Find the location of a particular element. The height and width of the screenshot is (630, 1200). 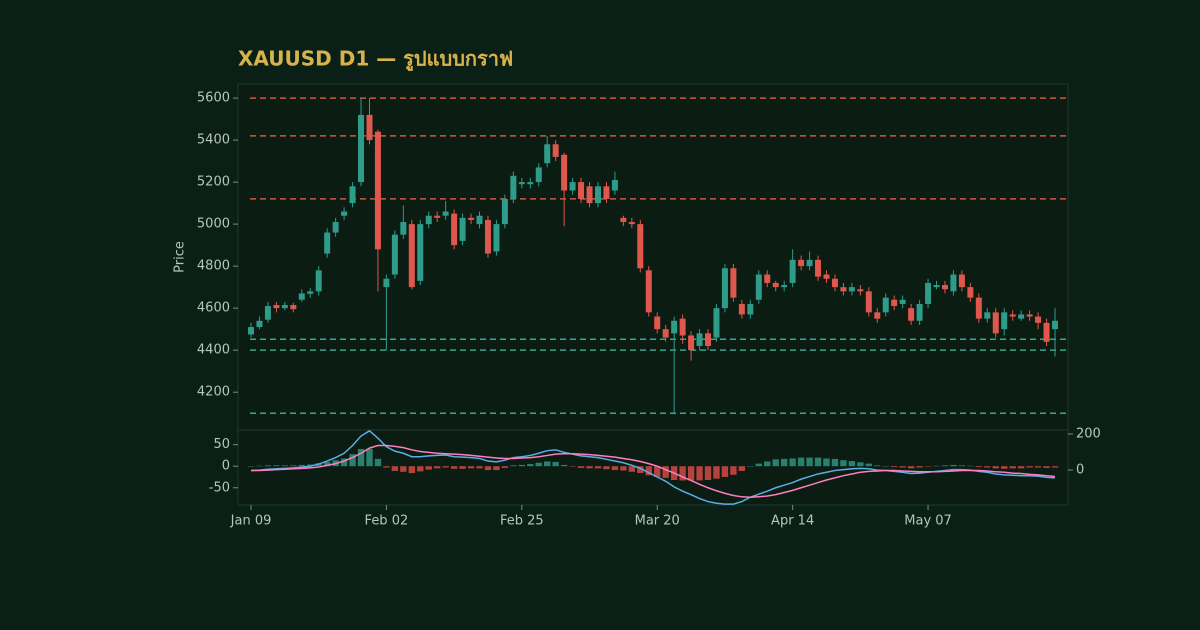

y-tick-label: 5400 is located at coordinates (213, 140).